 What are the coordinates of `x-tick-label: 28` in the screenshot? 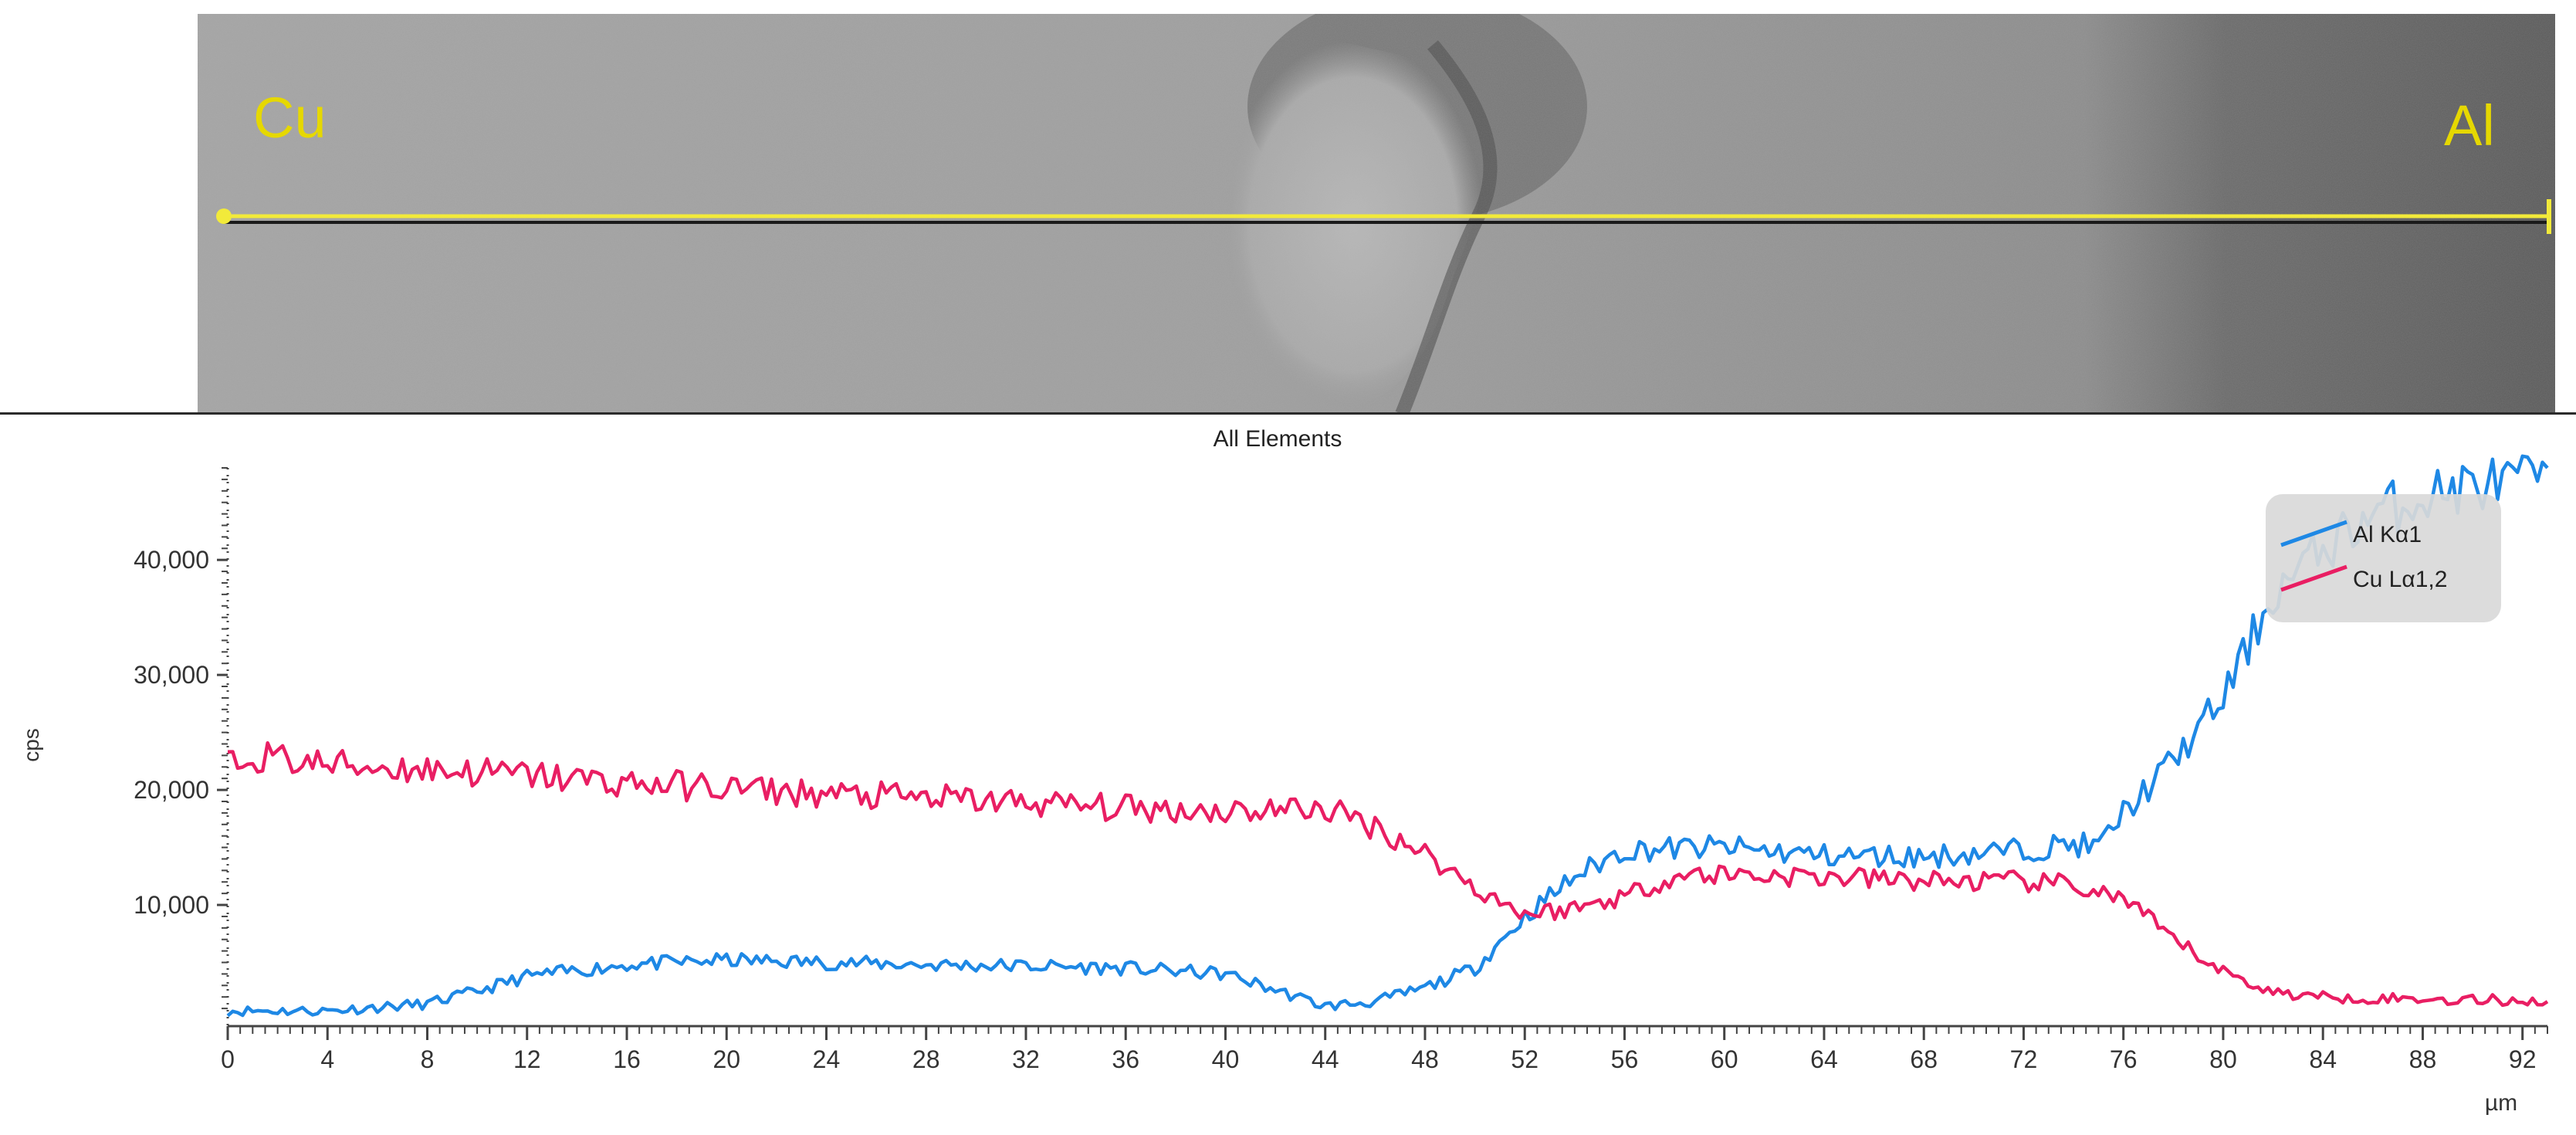 It's located at (926, 1059).